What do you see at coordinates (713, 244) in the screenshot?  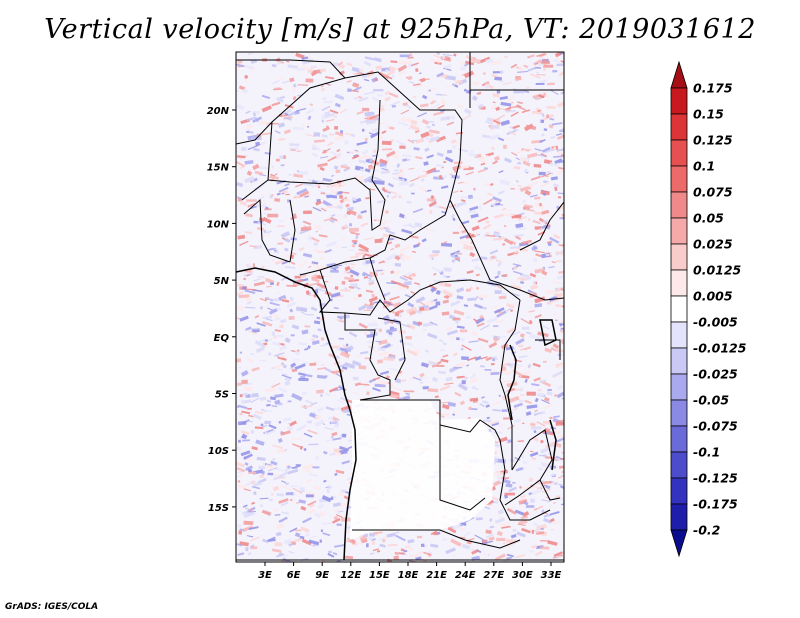 I see `colorbar-label: 0.025` at bounding box center [713, 244].